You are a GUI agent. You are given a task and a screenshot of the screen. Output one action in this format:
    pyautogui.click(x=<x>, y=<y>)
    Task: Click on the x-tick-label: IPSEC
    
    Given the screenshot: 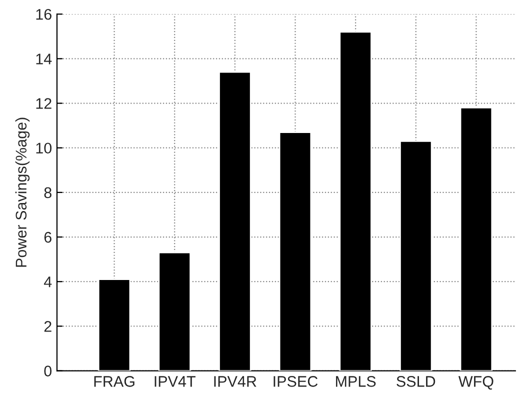 What is the action you would take?
    pyautogui.click(x=296, y=381)
    